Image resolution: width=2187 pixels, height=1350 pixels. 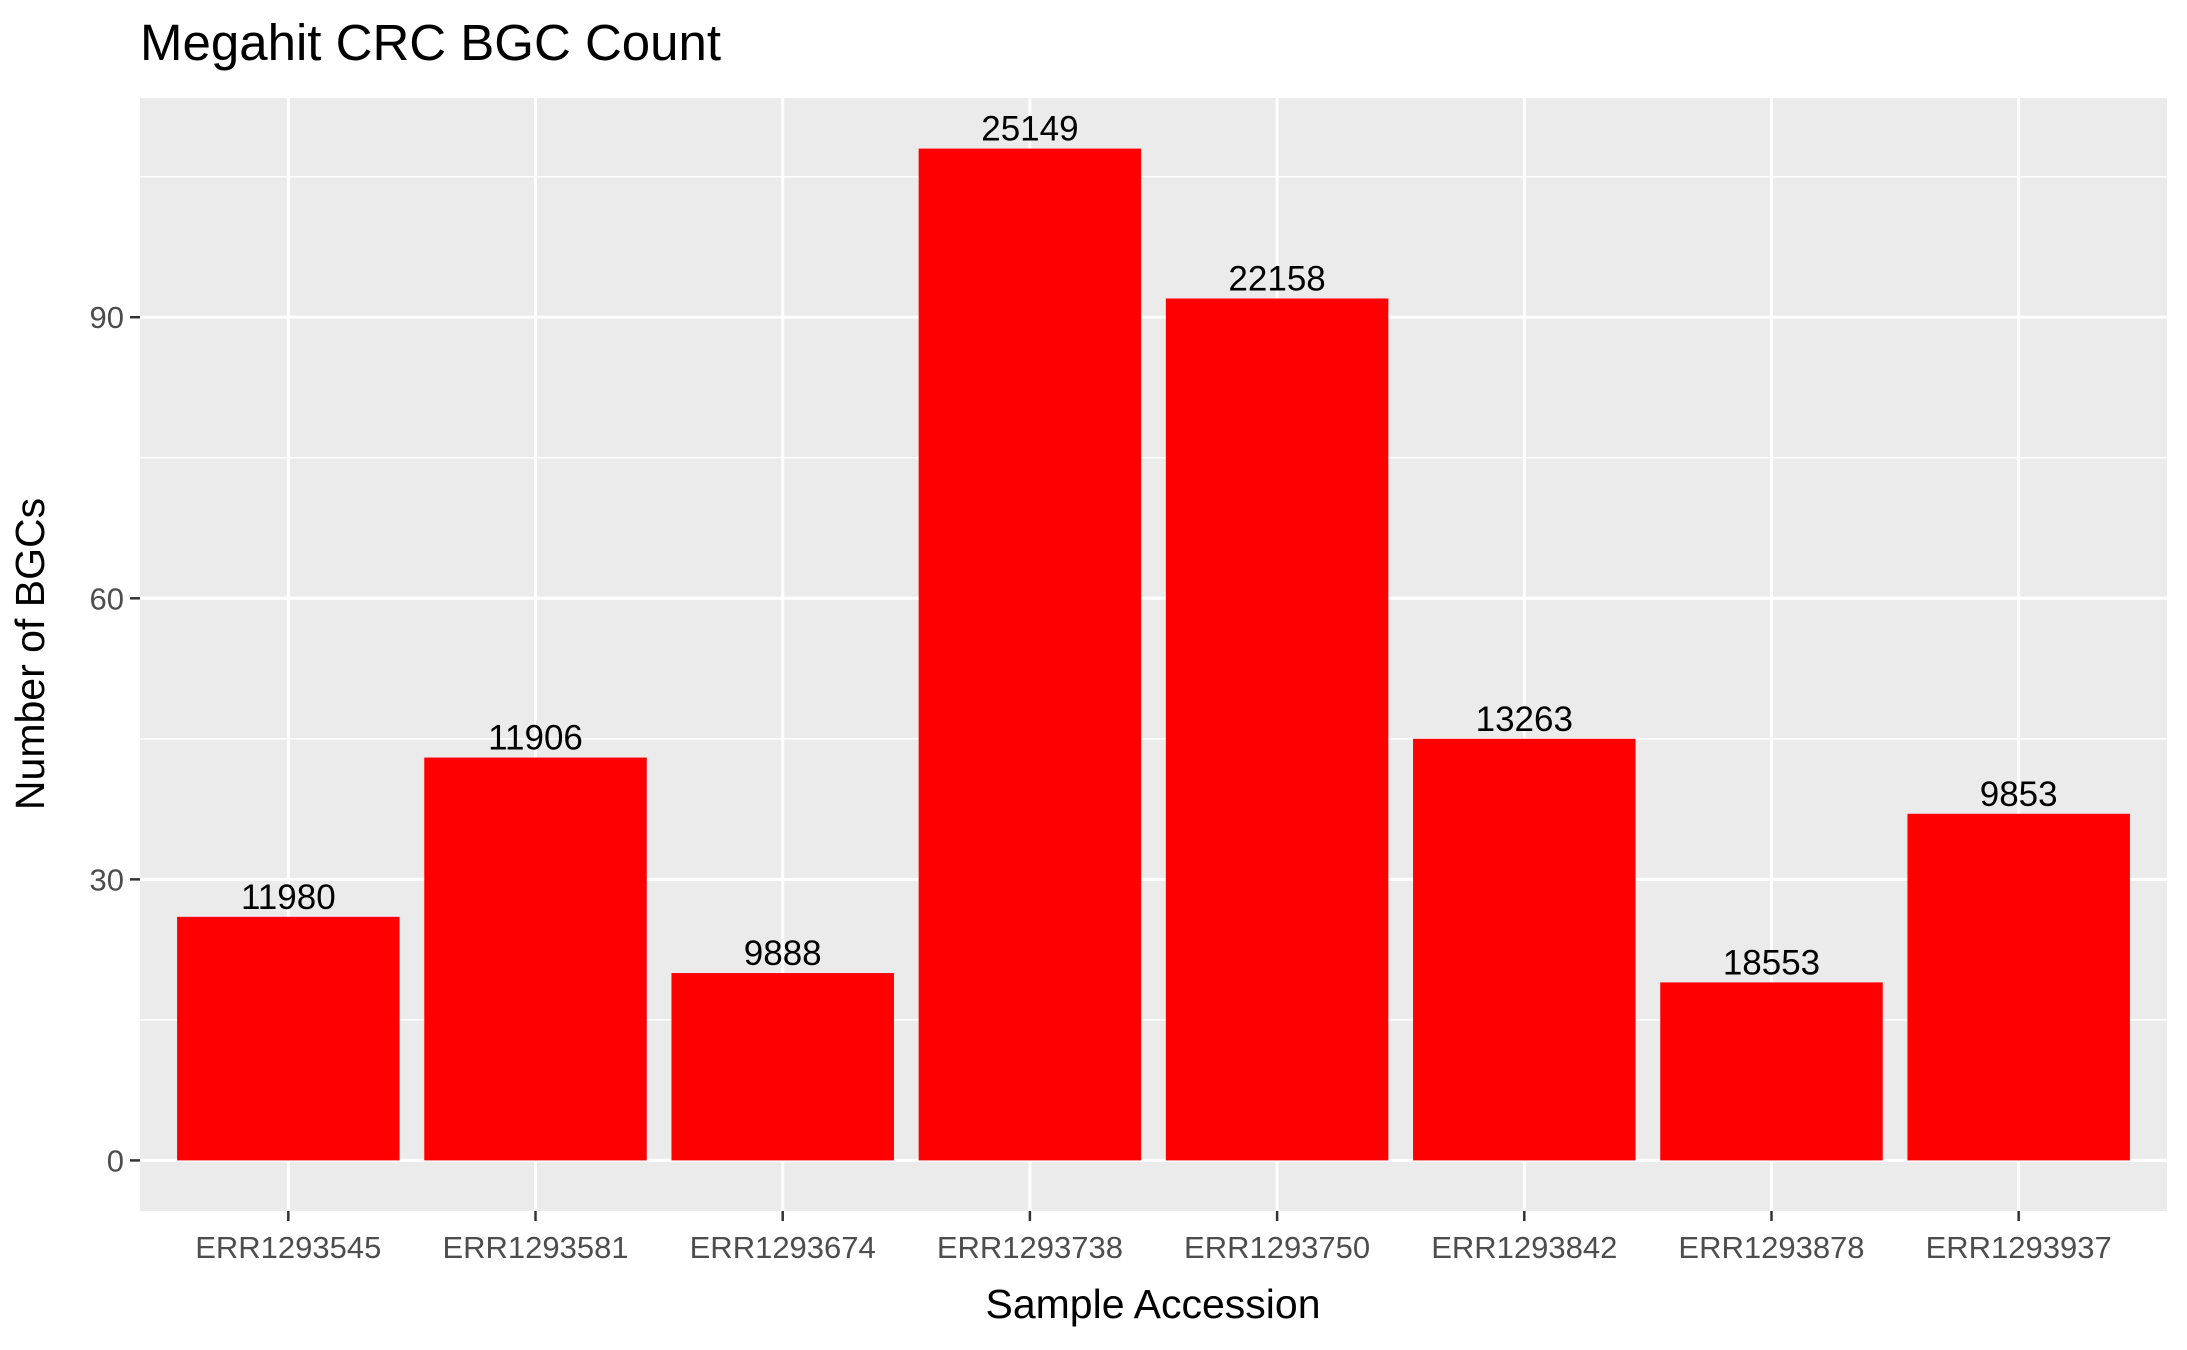 I want to click on bar-ERR1293750, so click(x=1277, y=729).